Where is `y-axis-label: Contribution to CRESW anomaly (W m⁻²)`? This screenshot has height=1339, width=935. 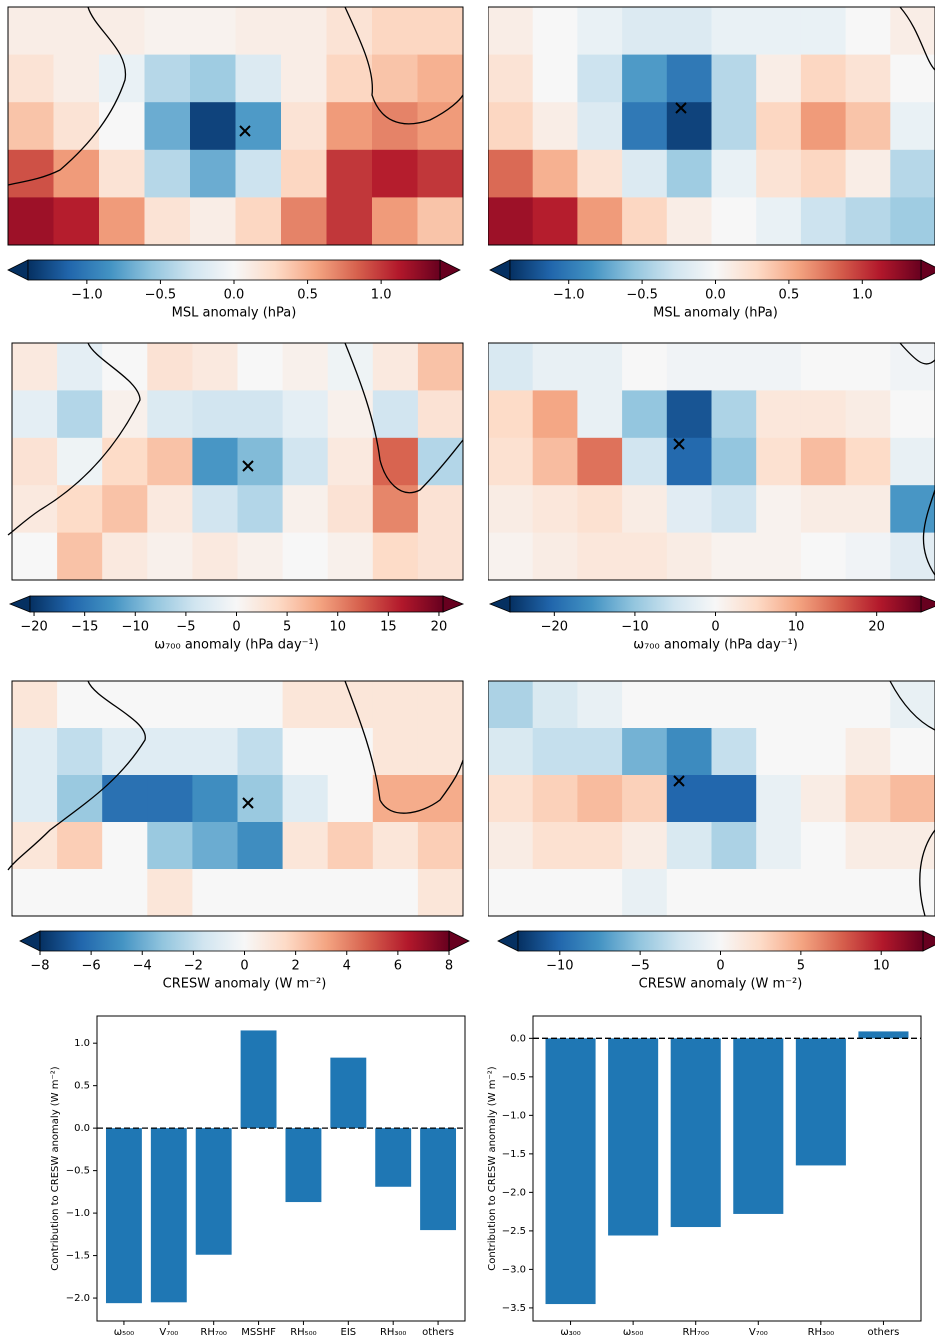 y-axis-label: Contribution to CRESW anomaly (W m⁻²) is located at coordinates (55, 1168).